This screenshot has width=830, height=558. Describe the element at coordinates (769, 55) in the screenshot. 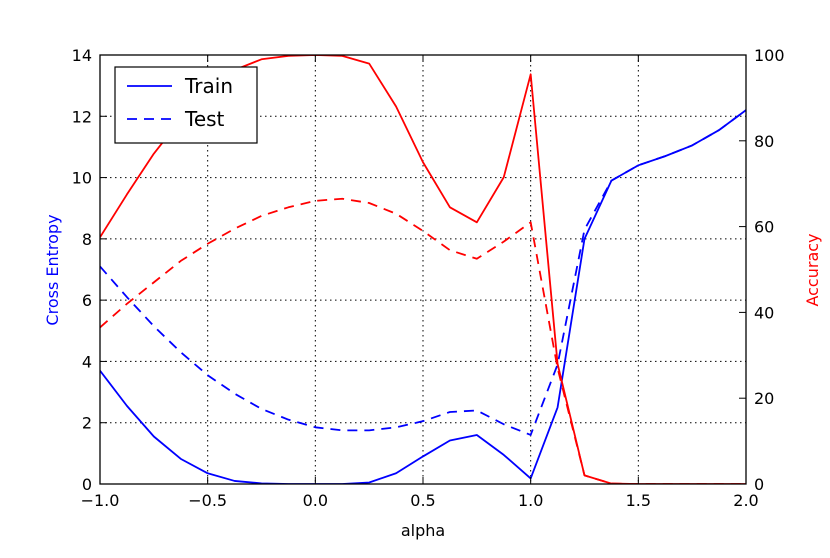

I see `y-tick-label-right: 100` at that location.